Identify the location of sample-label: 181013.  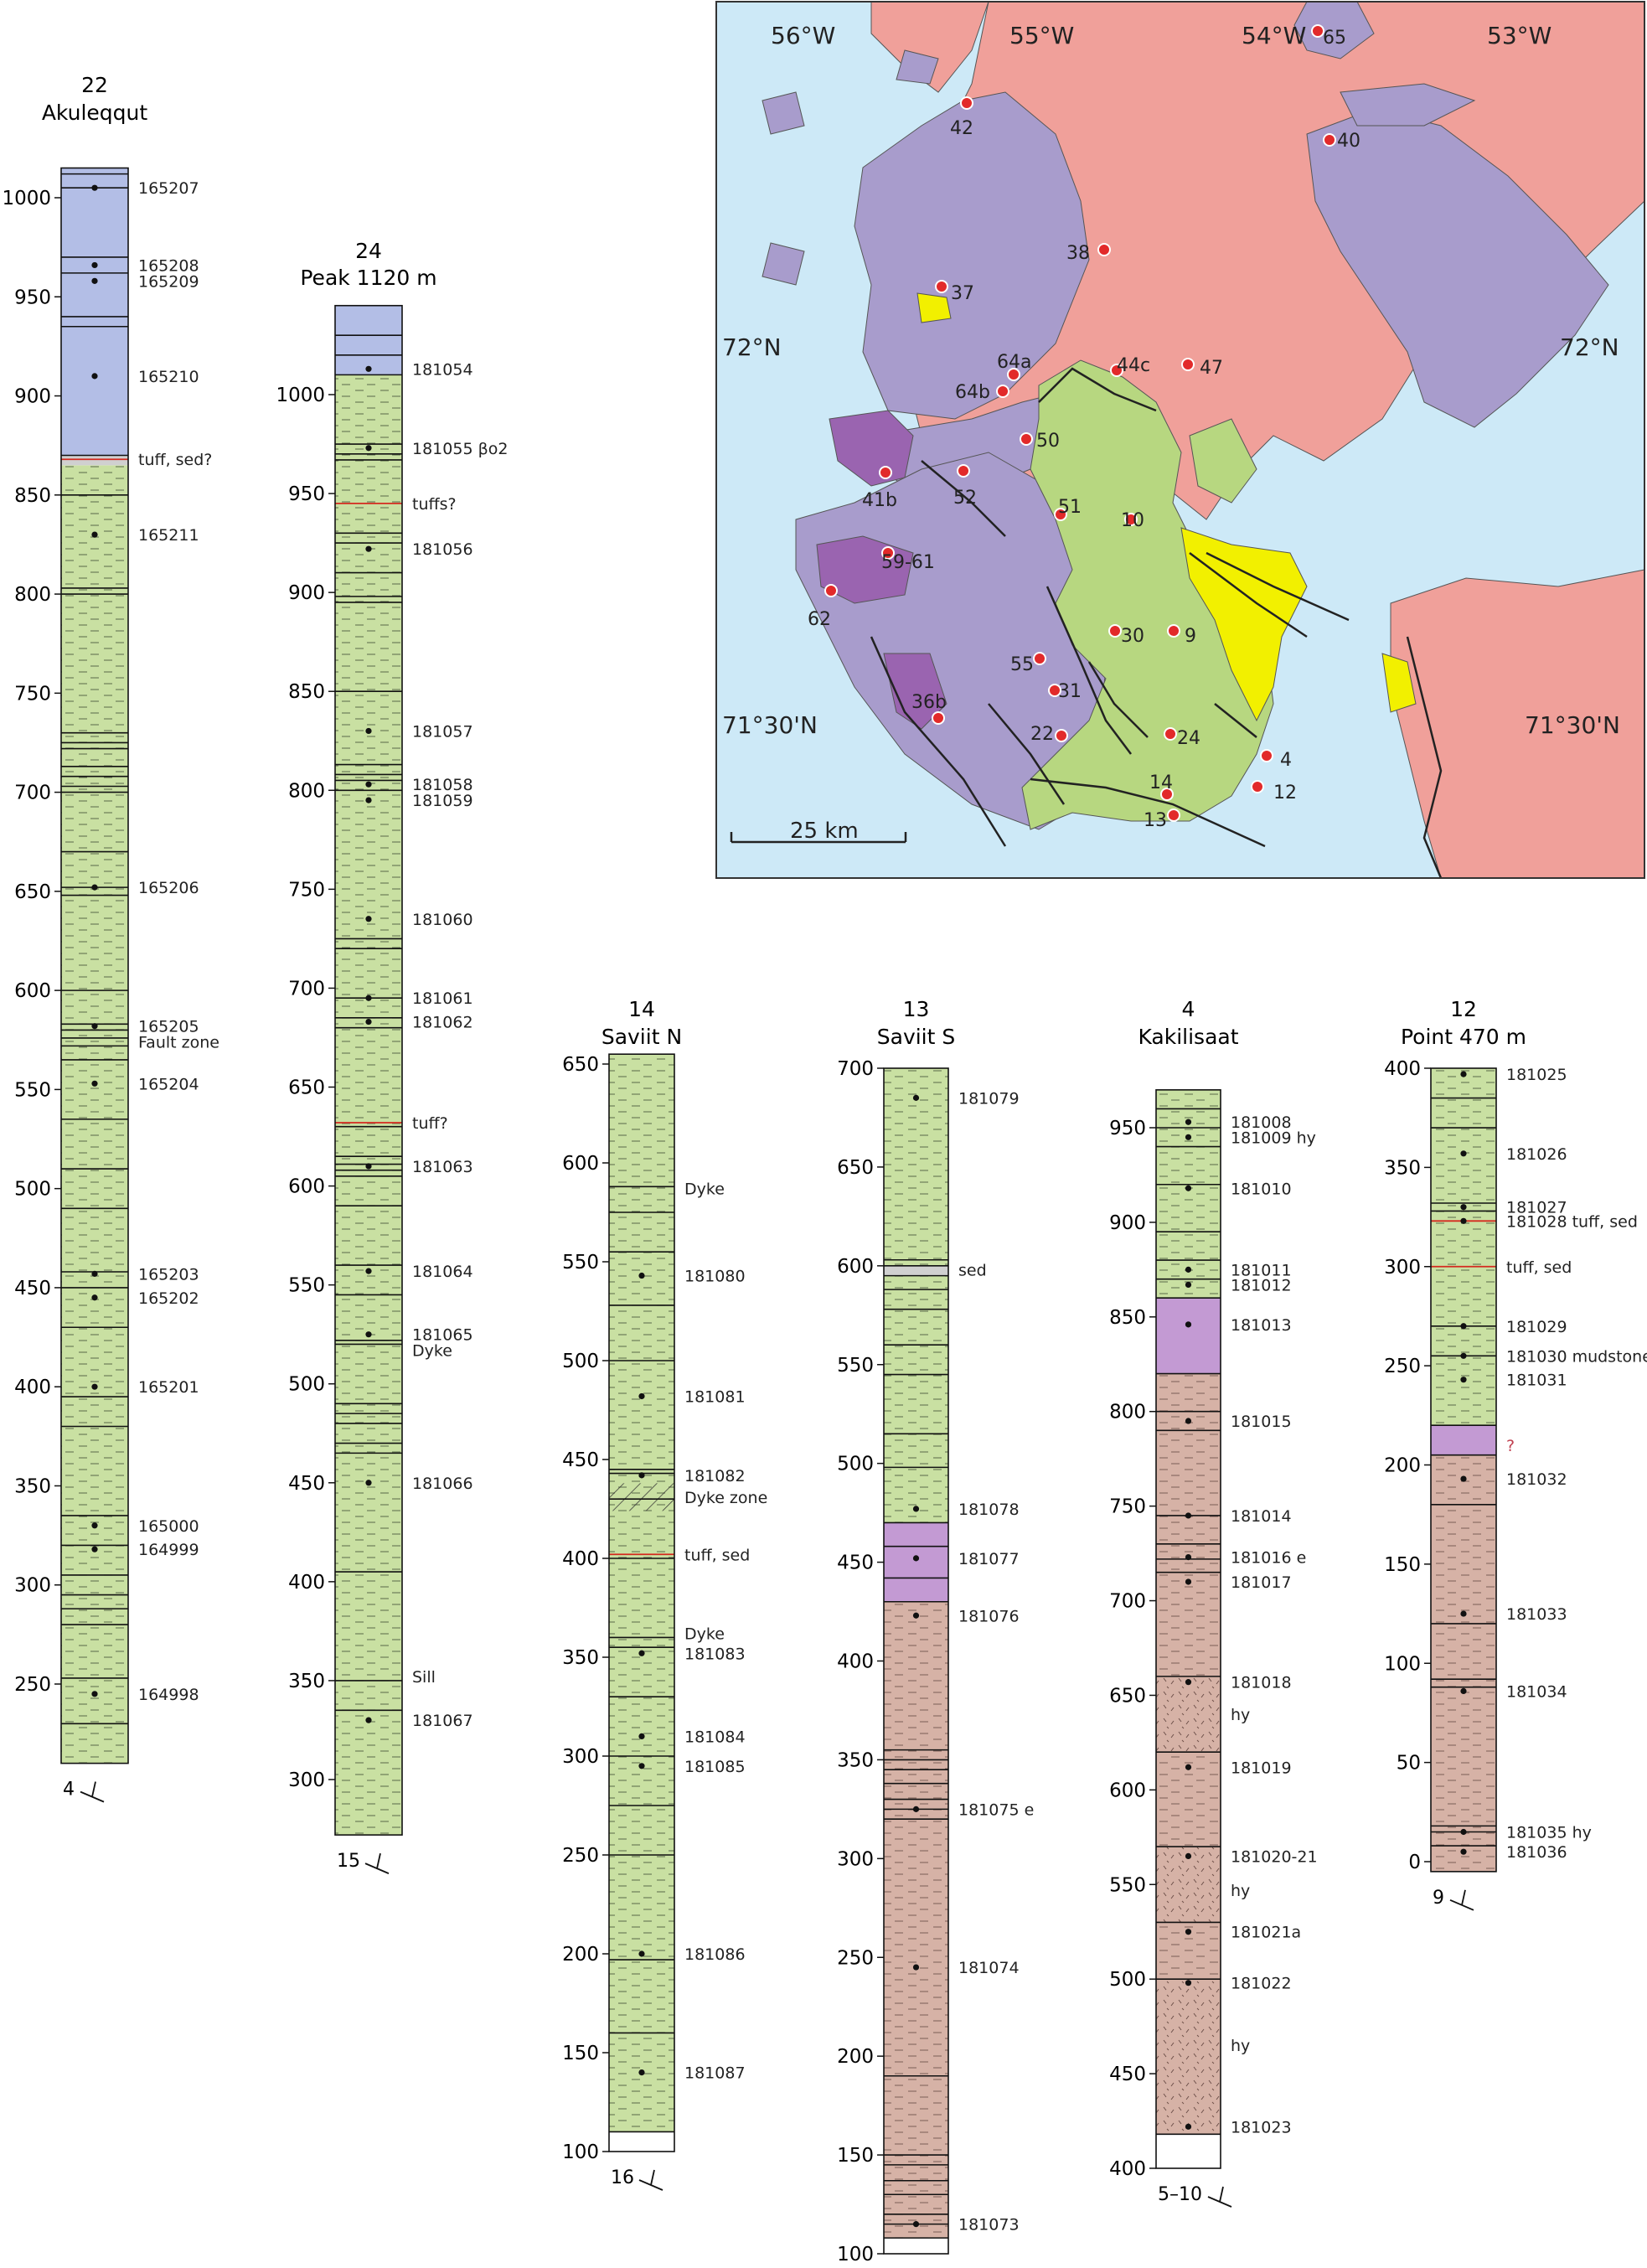
(1261, 1325).